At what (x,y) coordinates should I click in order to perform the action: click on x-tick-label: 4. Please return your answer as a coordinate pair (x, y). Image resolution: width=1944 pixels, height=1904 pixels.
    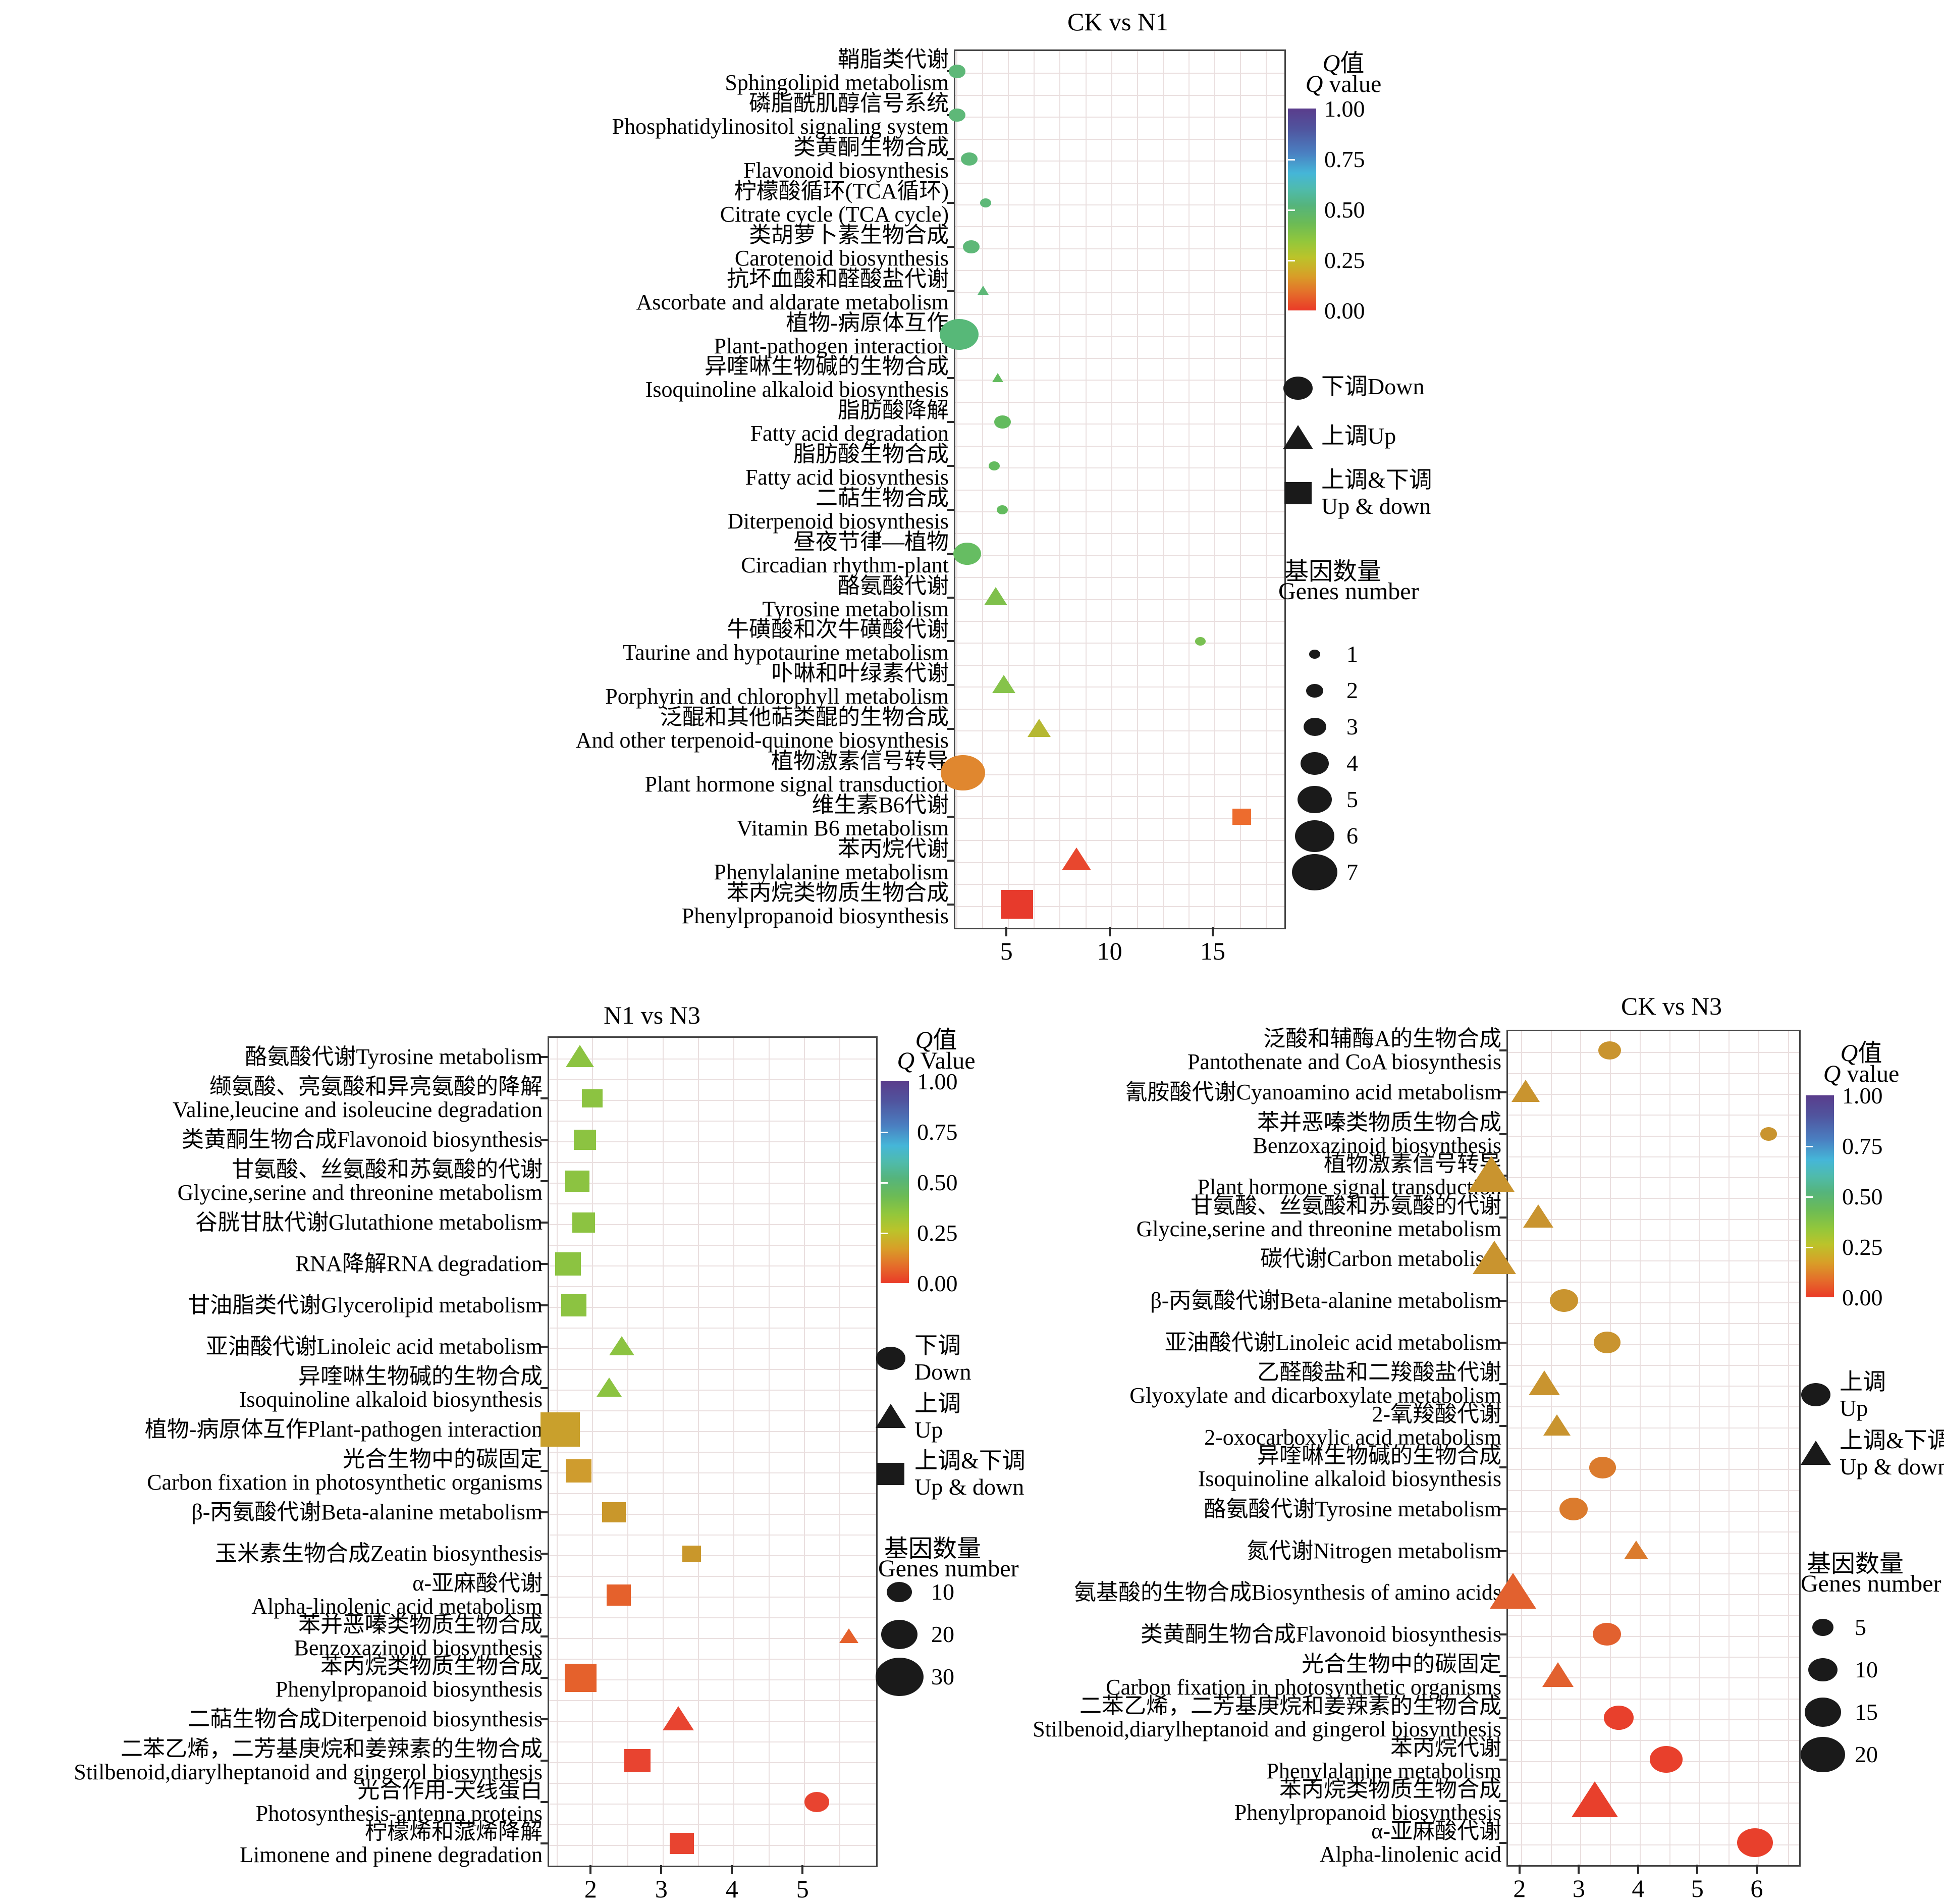
    Looking at the image, I should click on (731, 1889).